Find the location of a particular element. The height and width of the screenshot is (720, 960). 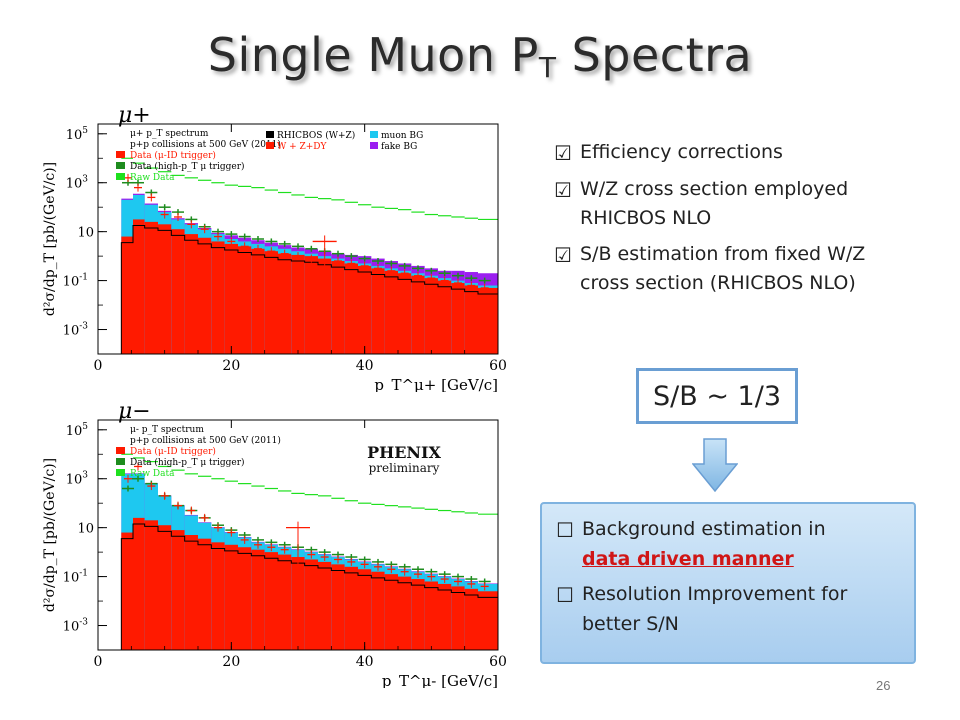

legend-label: μ+ p_T spectrum is located at coordinates (169, 134).